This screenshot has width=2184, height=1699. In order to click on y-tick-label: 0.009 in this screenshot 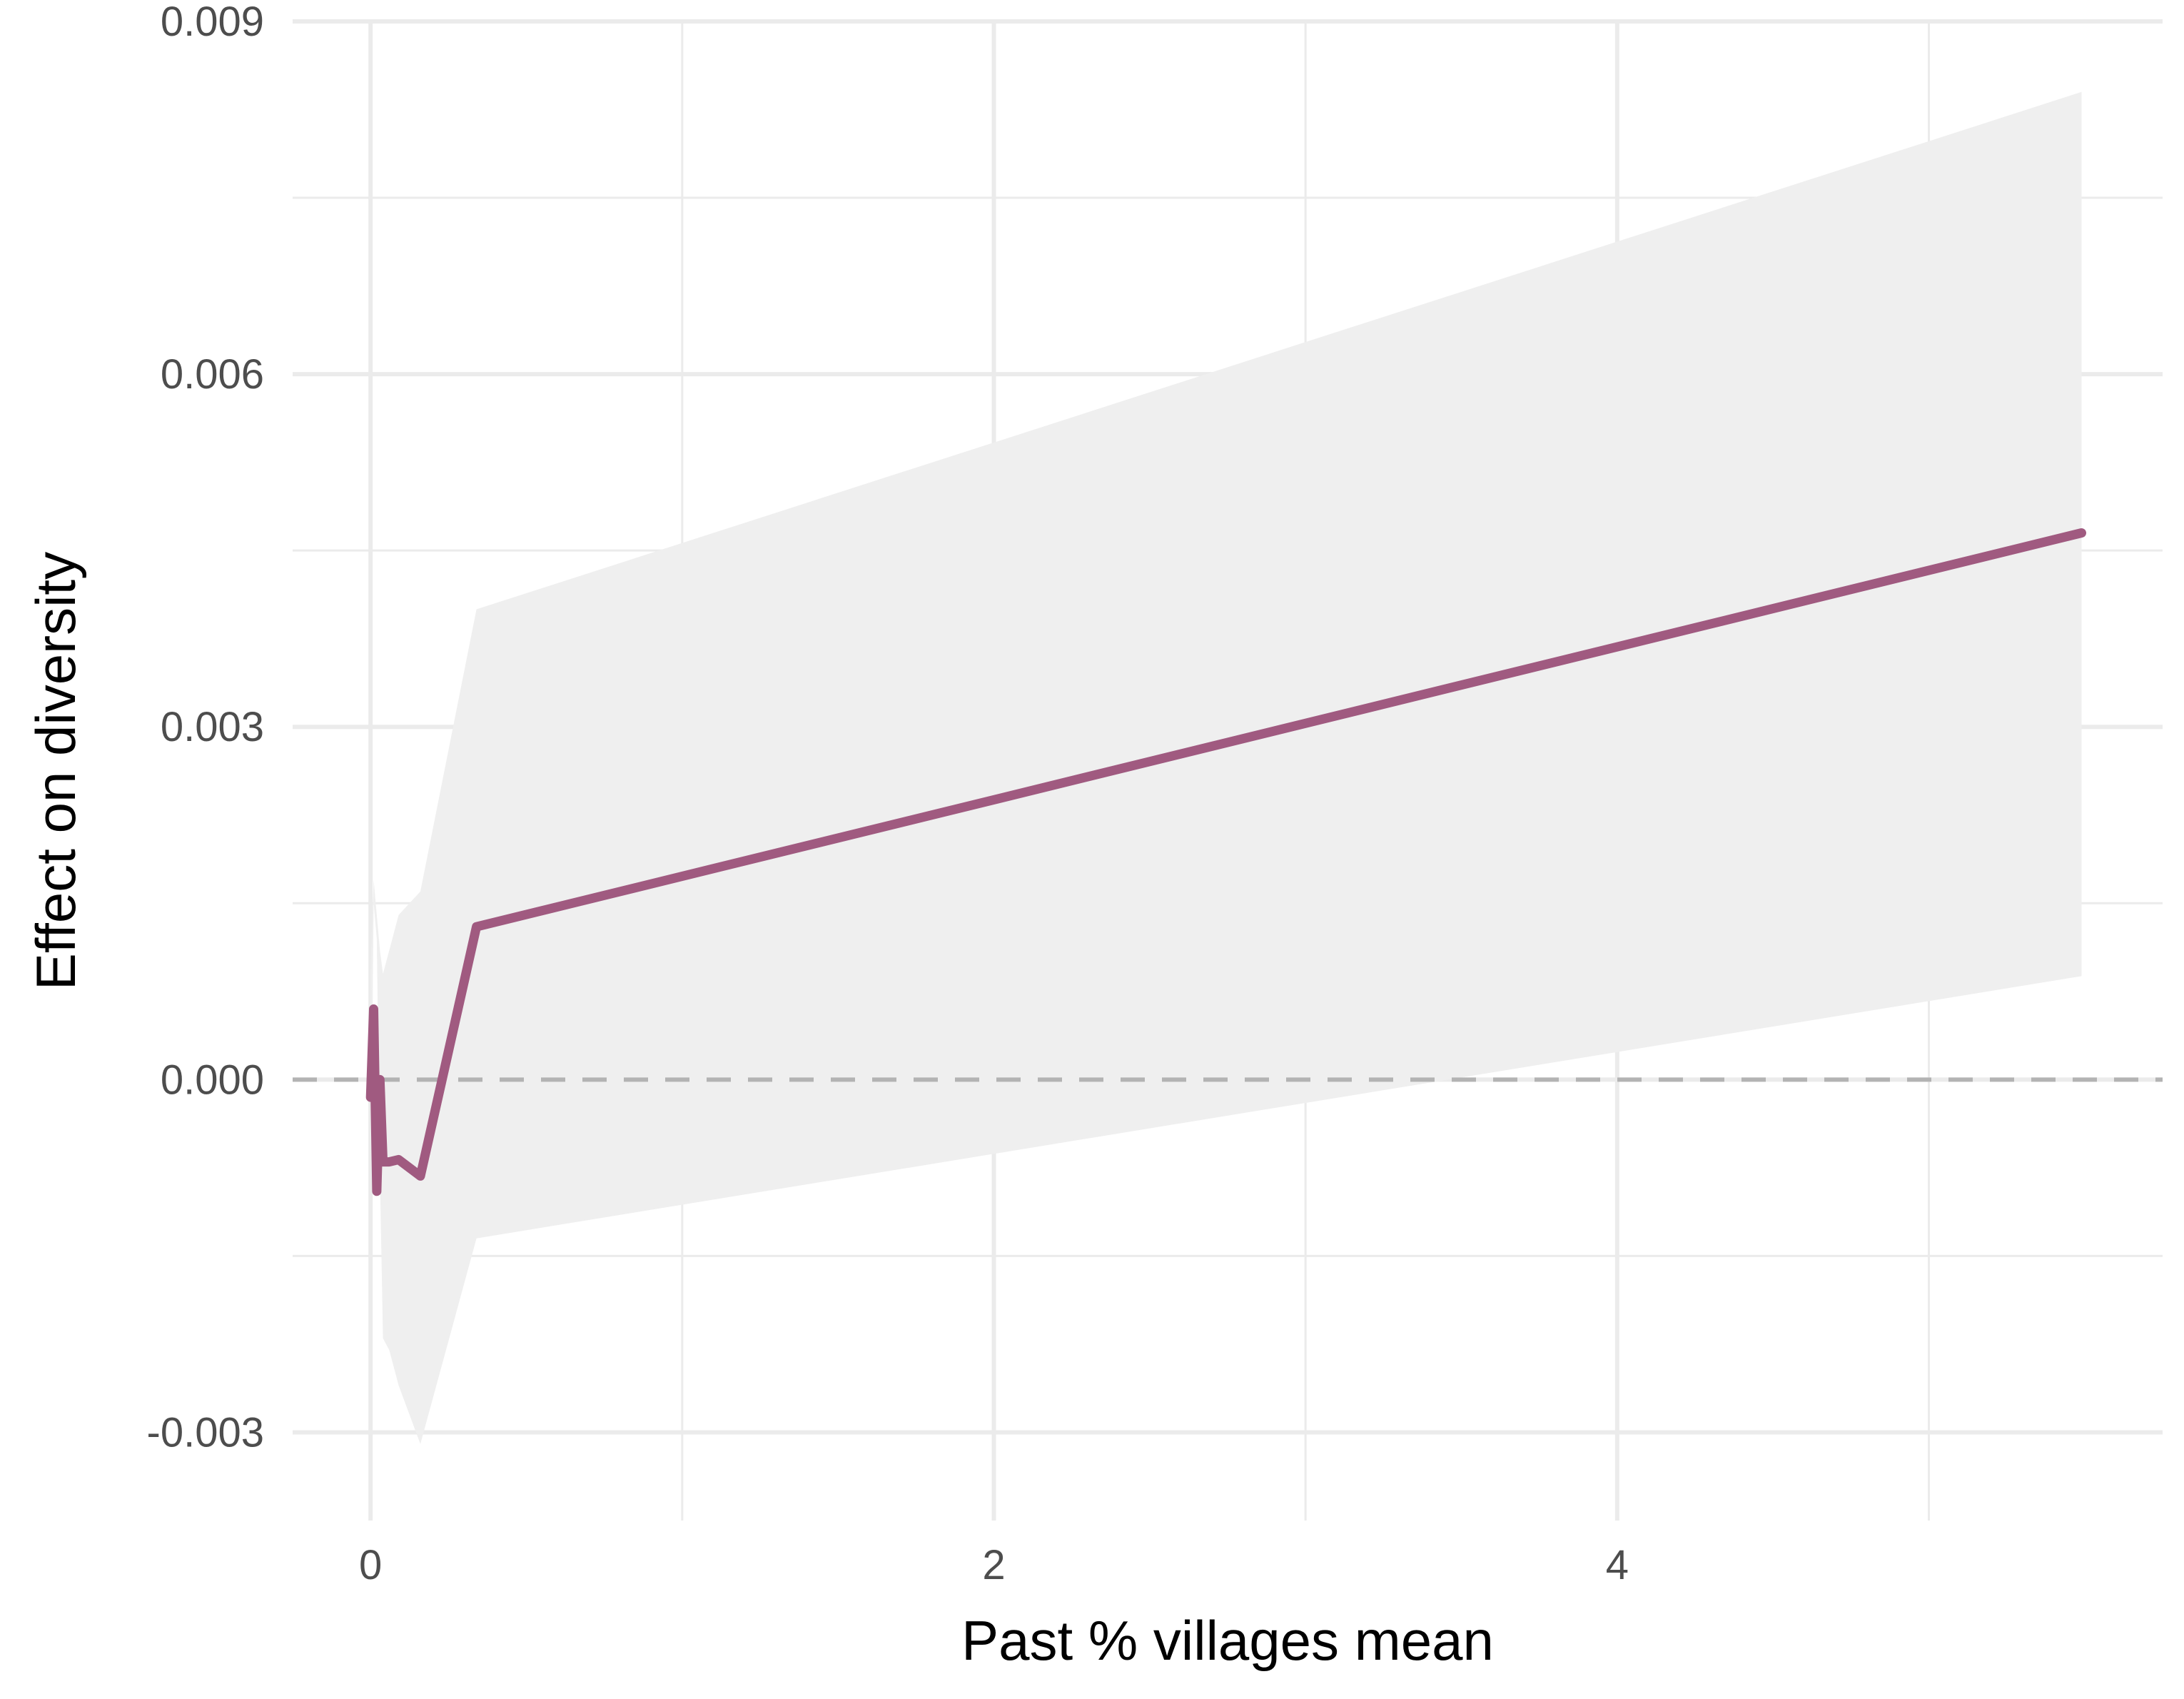, I will do `click(212, 22)`.